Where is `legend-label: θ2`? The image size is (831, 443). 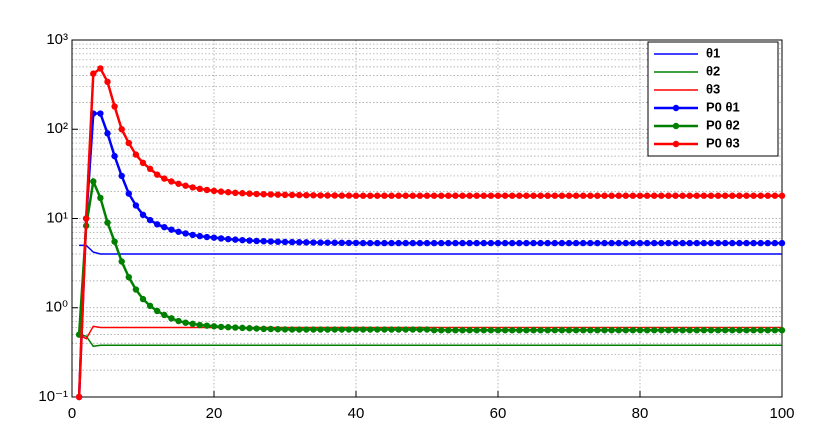
legend-label: θ2 is located at coordinates (713, 70).